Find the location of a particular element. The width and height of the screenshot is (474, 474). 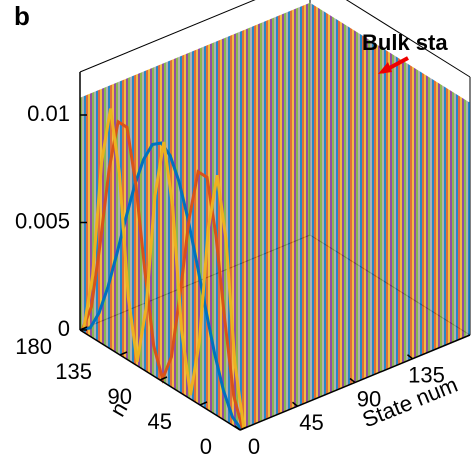

y-tick-label: 0 is located at coordinates (206, 446).